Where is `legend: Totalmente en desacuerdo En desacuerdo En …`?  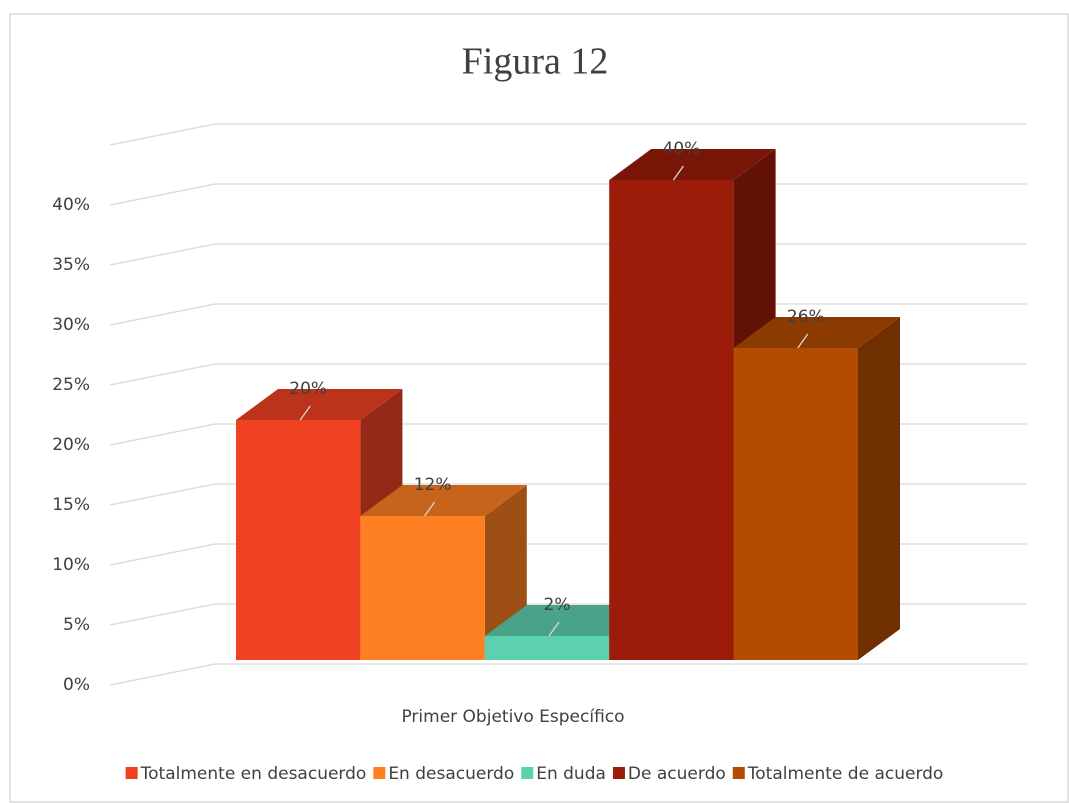
legend: Totalmente en desacuerdo En desacuerdo En … is located at coordinates (534, 774).